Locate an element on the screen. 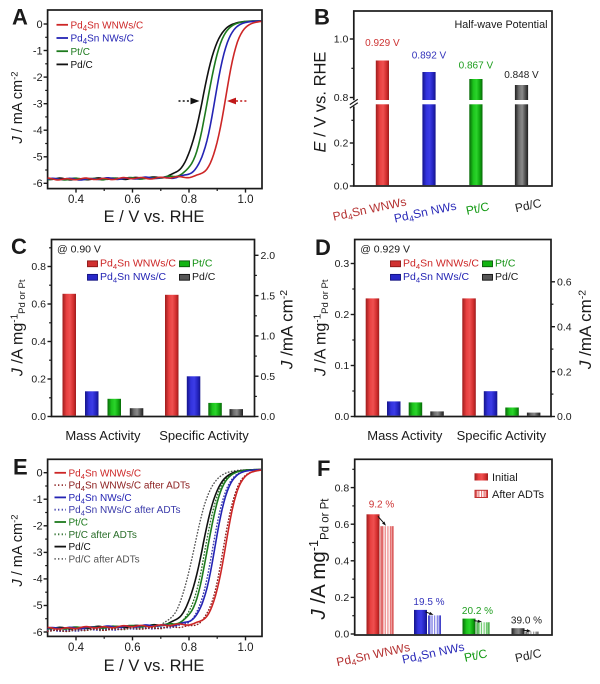 The width and height of the screenshot is (600, 684). svg-text: A is located at coordinates (20, 17).